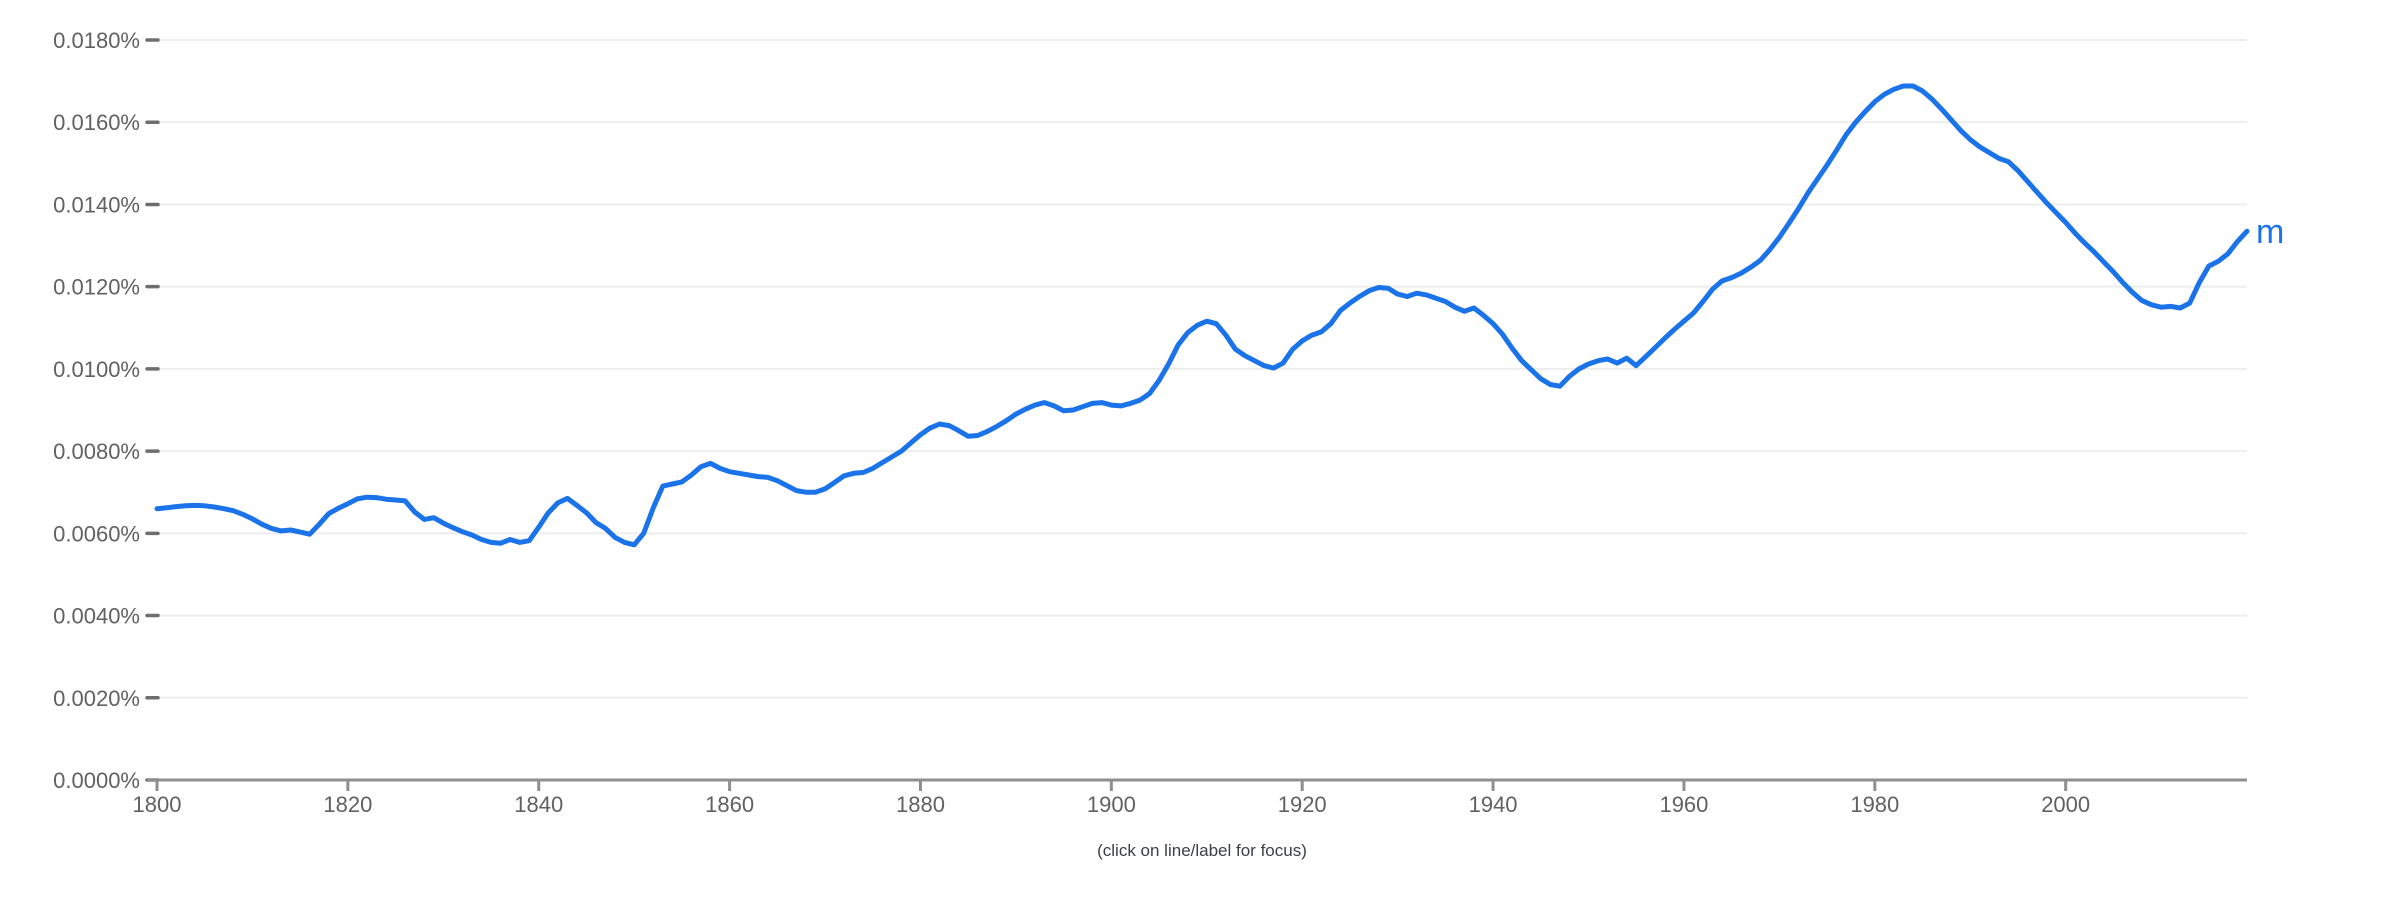 This screenshot has height=916, width=2400. Describe the element at coordinates (96, 698) in the screenshot. I see `y-axis-label: 0.0020%` at that location.